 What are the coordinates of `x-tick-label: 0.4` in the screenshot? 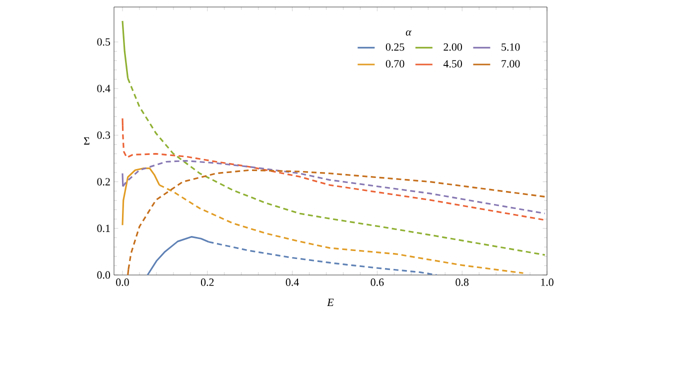 It's located at (292, 282).